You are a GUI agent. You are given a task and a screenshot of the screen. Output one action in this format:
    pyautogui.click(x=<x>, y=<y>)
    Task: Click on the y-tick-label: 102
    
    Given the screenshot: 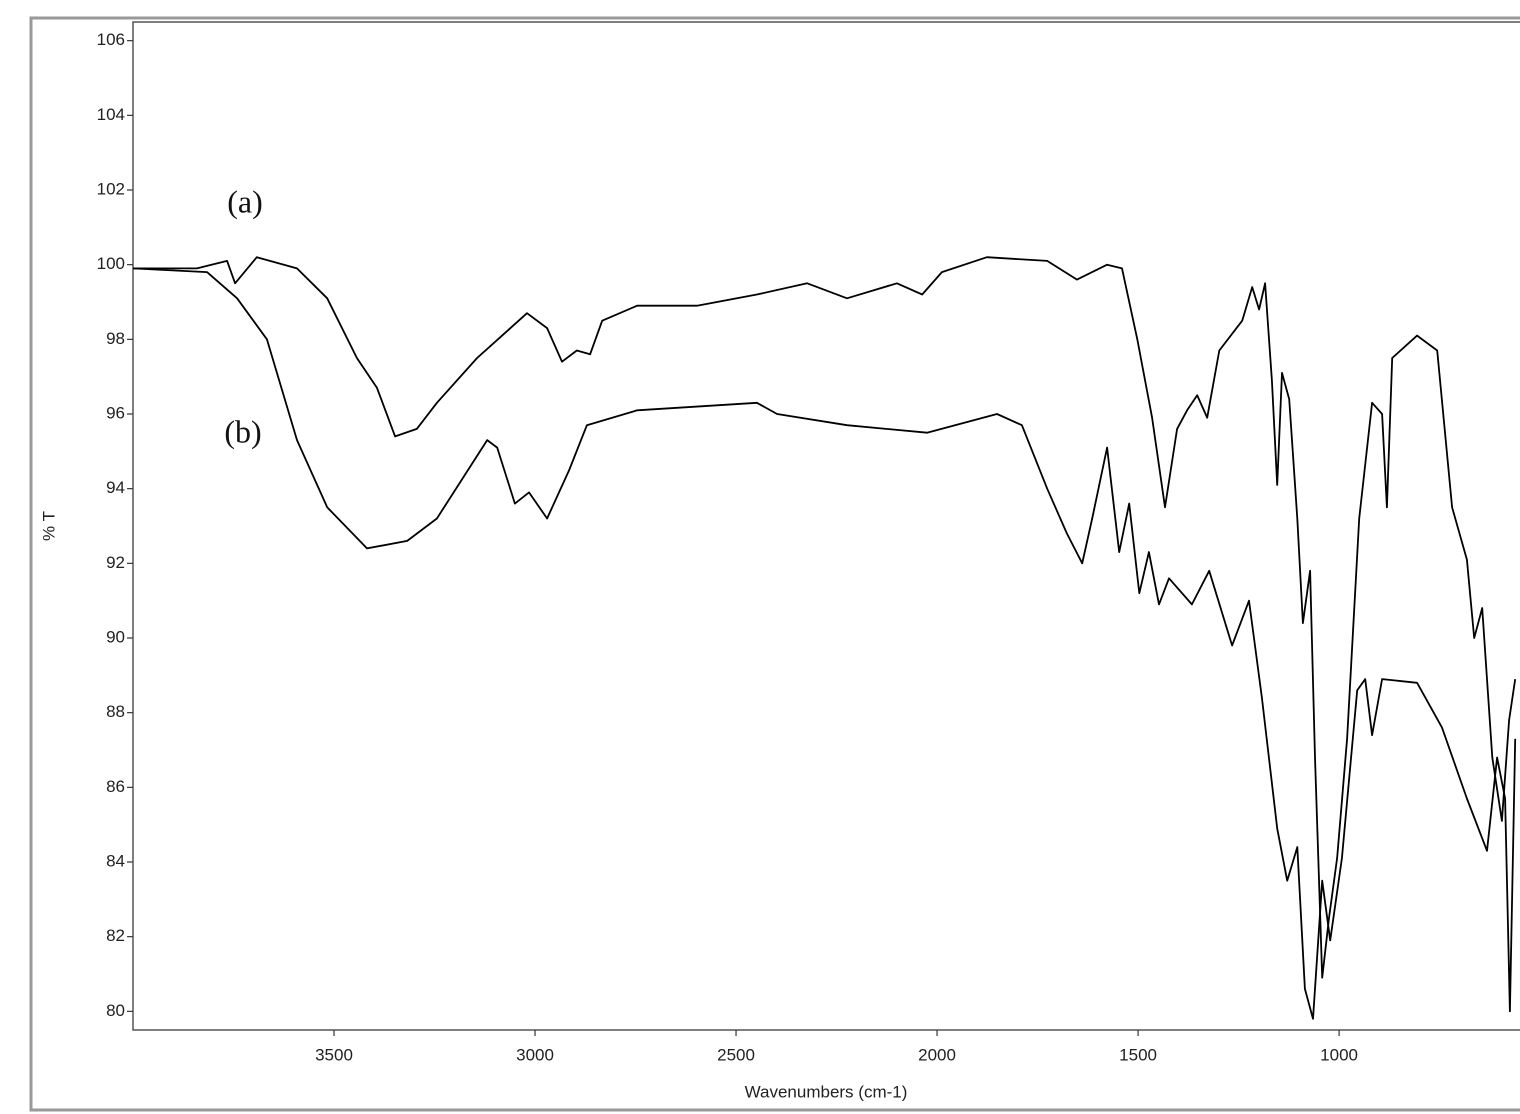 What is the action you would take?
    pyautogui.click(x=111, y=188)
    